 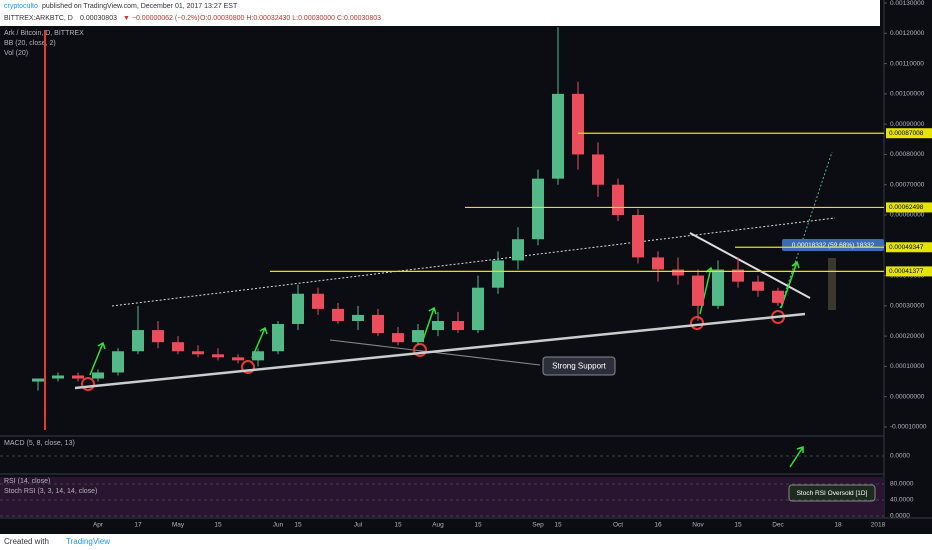 I want to click on measure-box, so click(x=833, y=245).